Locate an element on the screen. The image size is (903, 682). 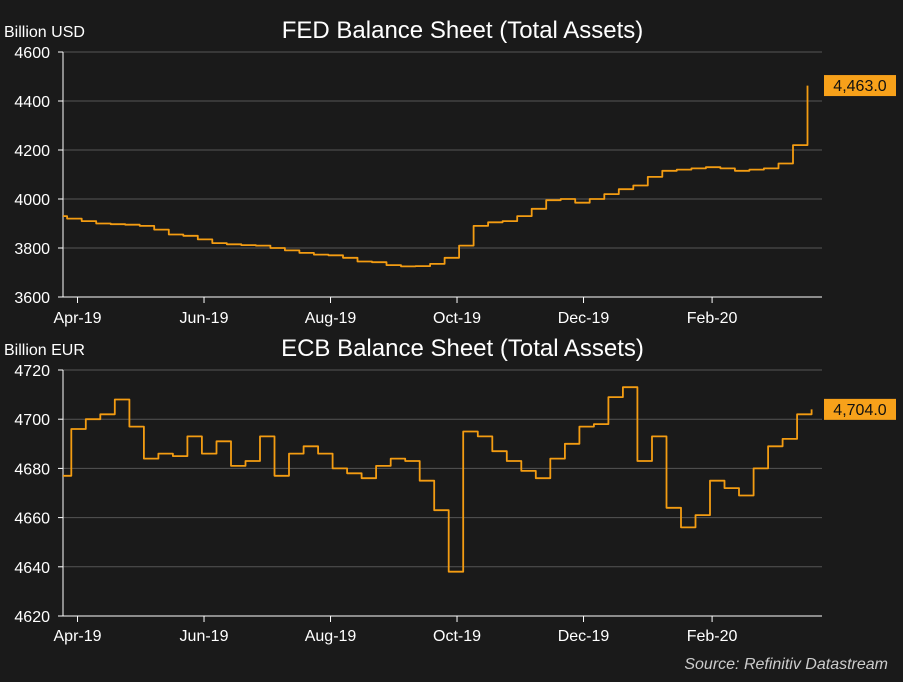
y-tick-label: 4000 is located at coordinates (32, 200).